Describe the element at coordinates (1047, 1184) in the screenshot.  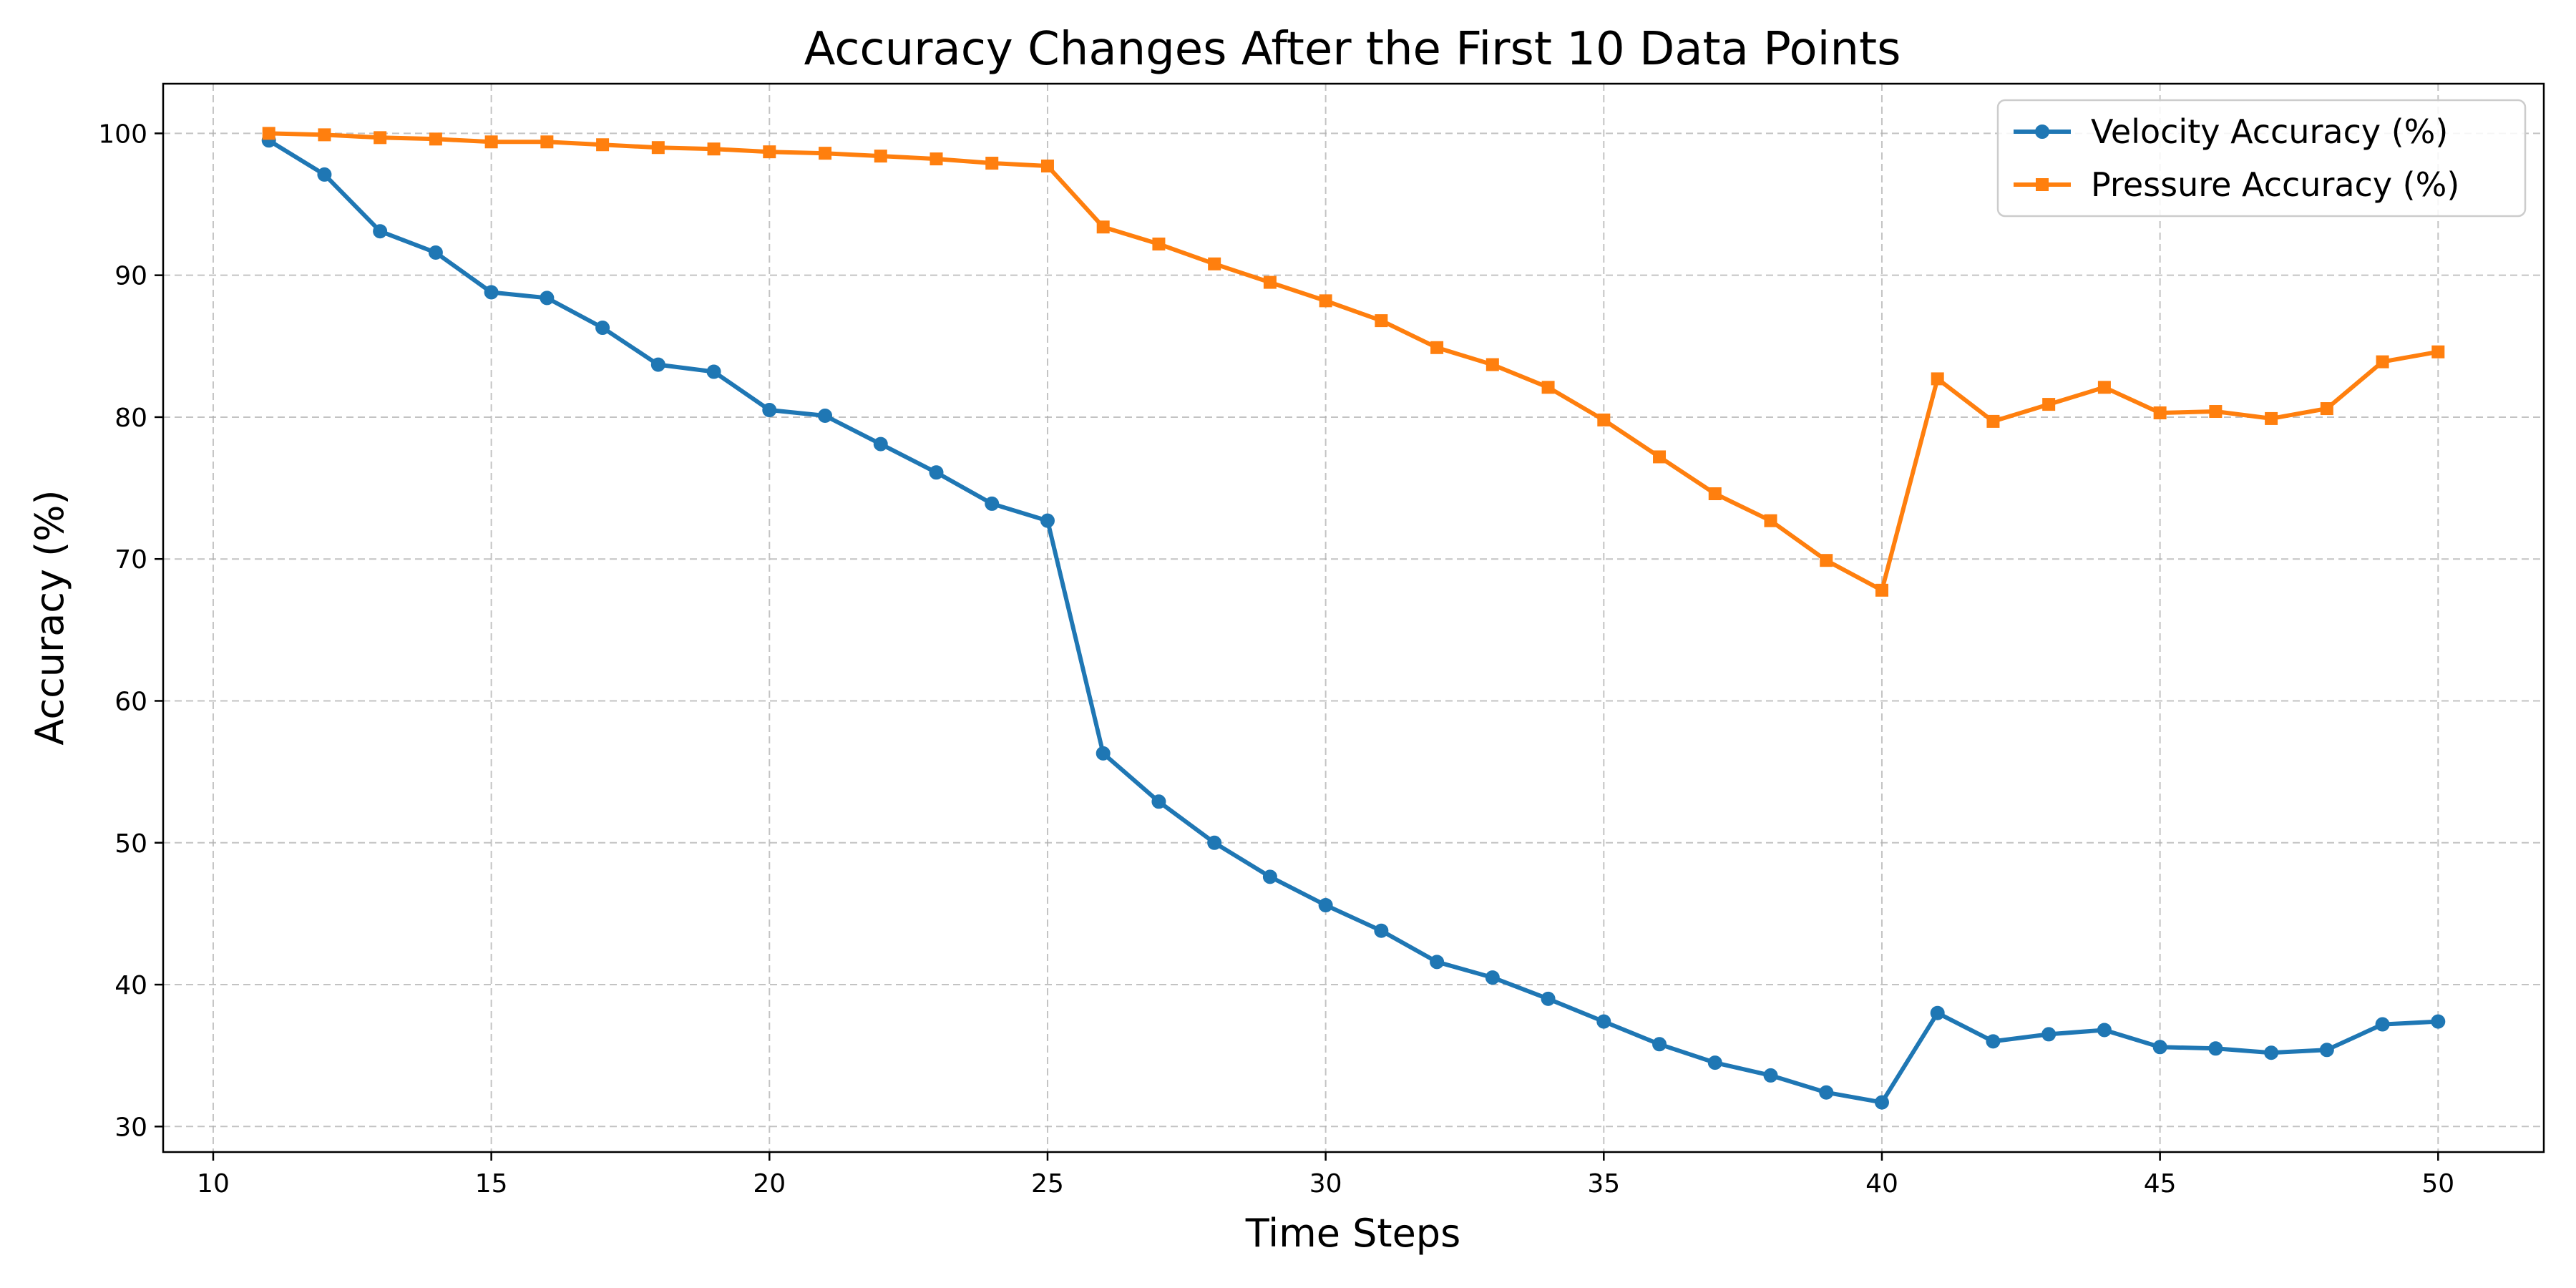
I see `x-tick-label: 25` at that location.